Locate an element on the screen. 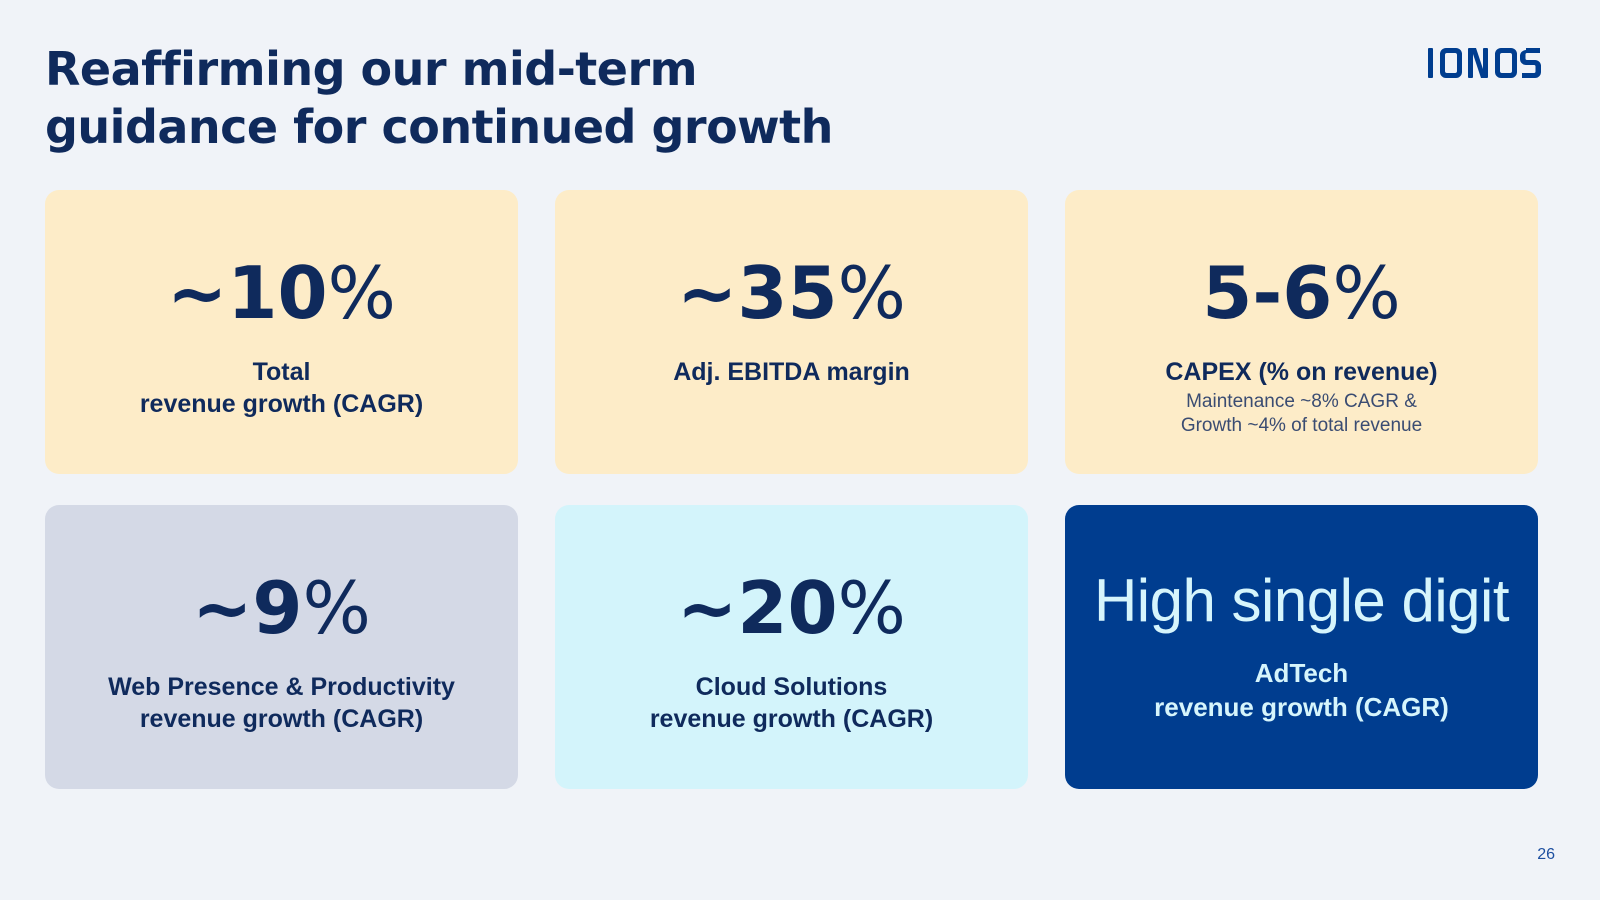 This screenshot has height=900, width=1600. card-label: CAPEX (% on revenue) is located at coordinates (1301, 372).